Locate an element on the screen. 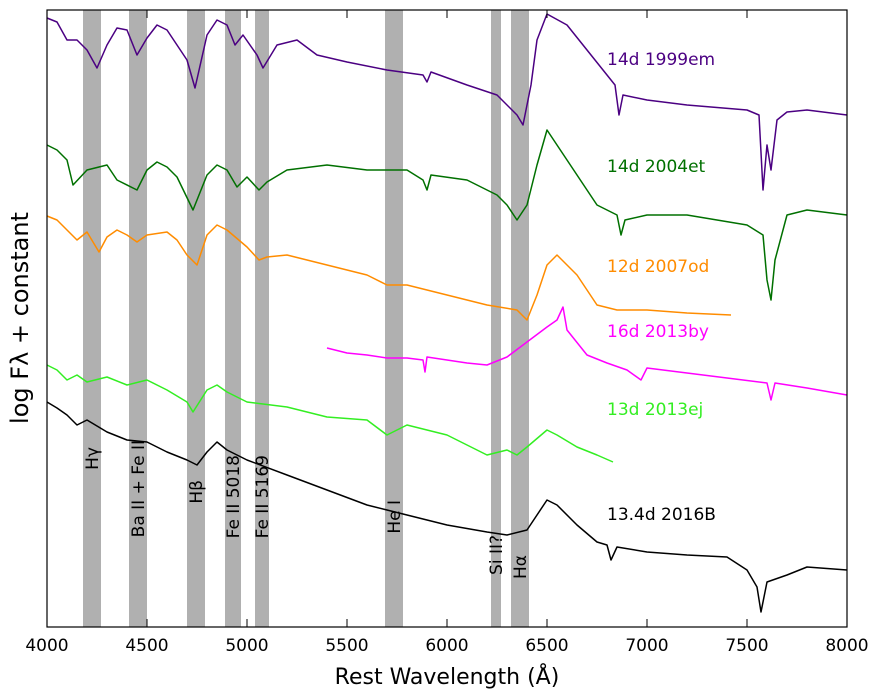 Image resolution: width=878 pixels, height=697 pixels. band-label: Hγ is located at coordinates (93, 458).